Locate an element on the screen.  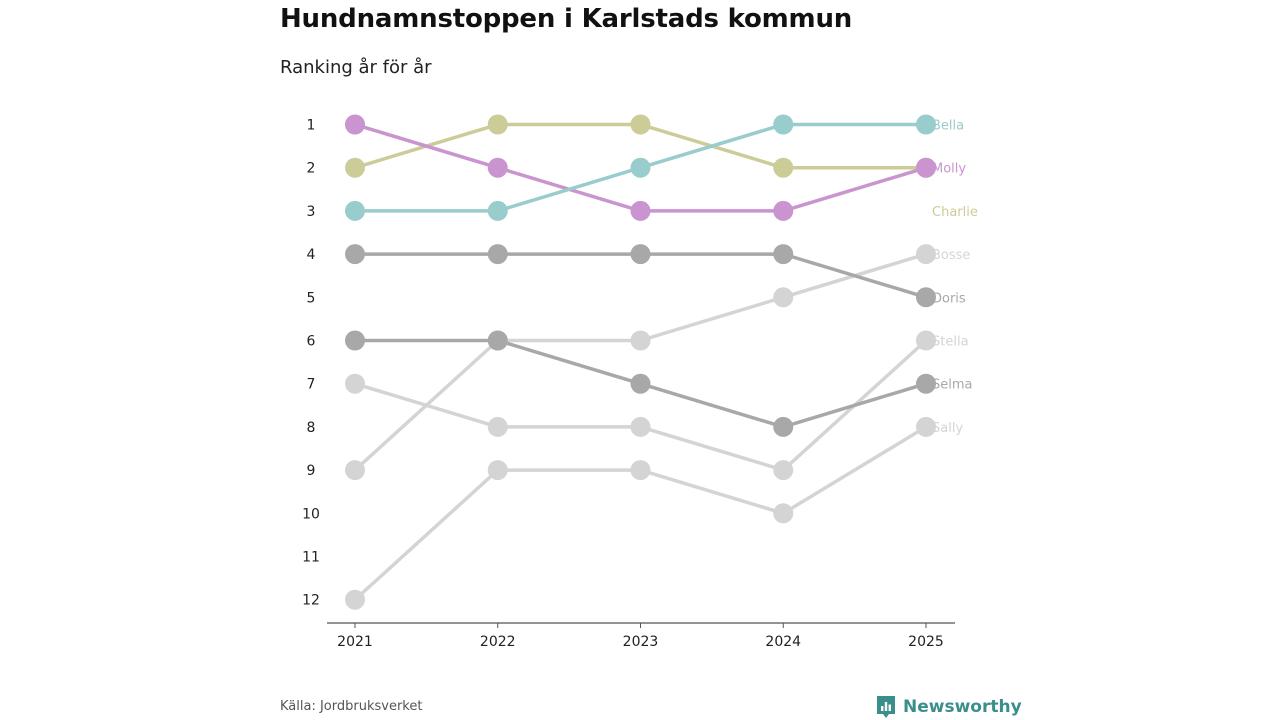
y-tick-label: 7 is located at coordinates (311, 385).